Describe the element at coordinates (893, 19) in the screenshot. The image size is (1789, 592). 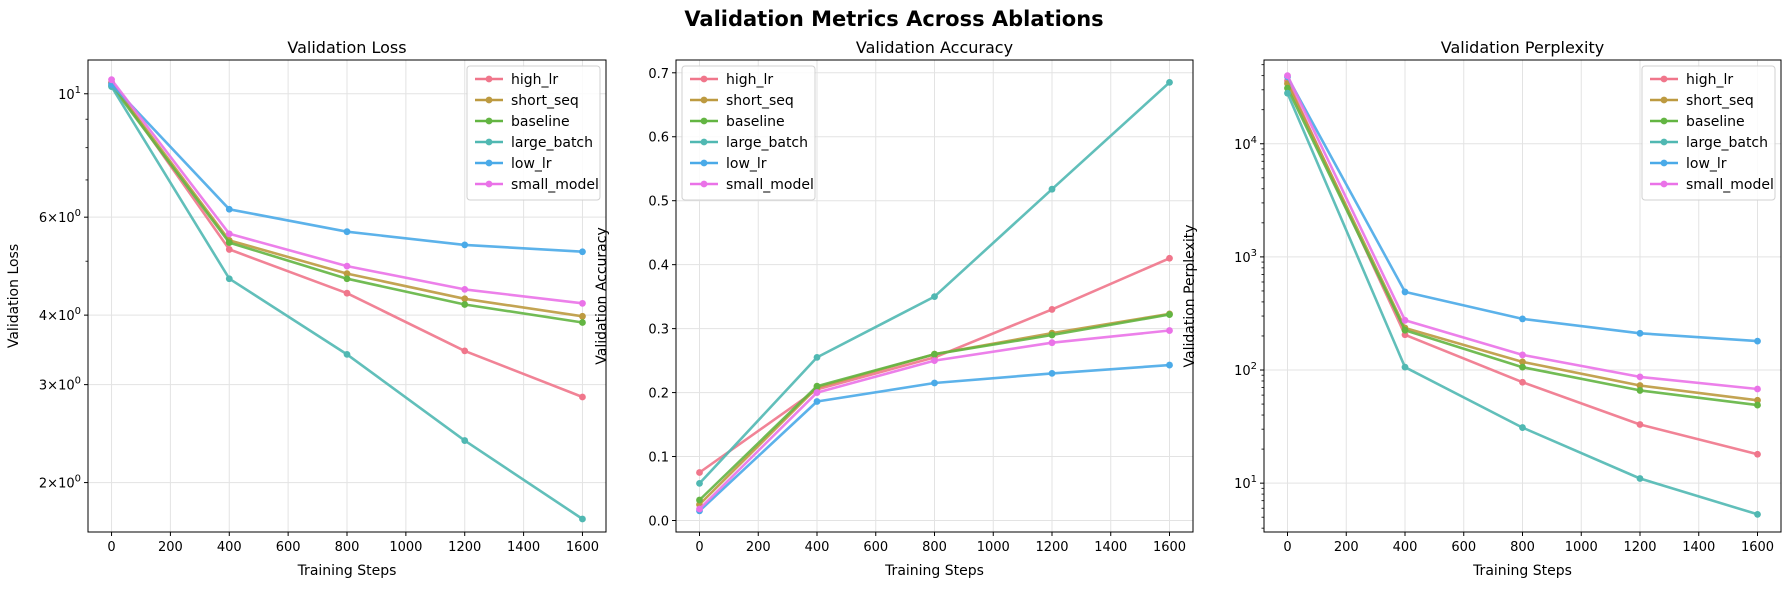
I see `figure-title: Validation Metrics Across Ablations` at that location.